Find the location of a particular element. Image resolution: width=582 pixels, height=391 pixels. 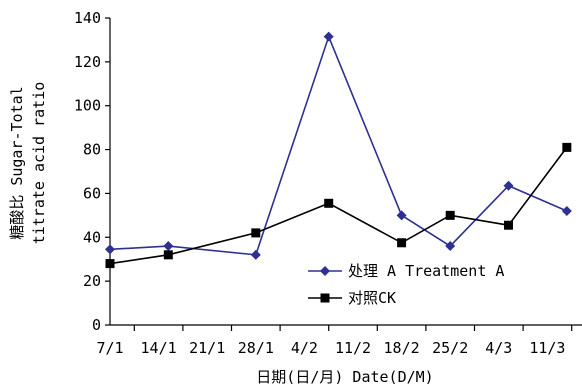

x-tick-label: 28/1 is located at coordinates (256, 348).